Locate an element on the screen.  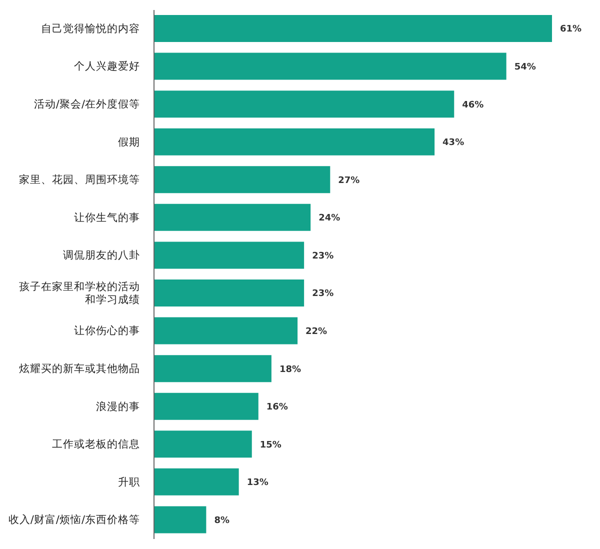
y-tick-label: 自己觉得愉悦的内容 is located at coordinates (90, 28).